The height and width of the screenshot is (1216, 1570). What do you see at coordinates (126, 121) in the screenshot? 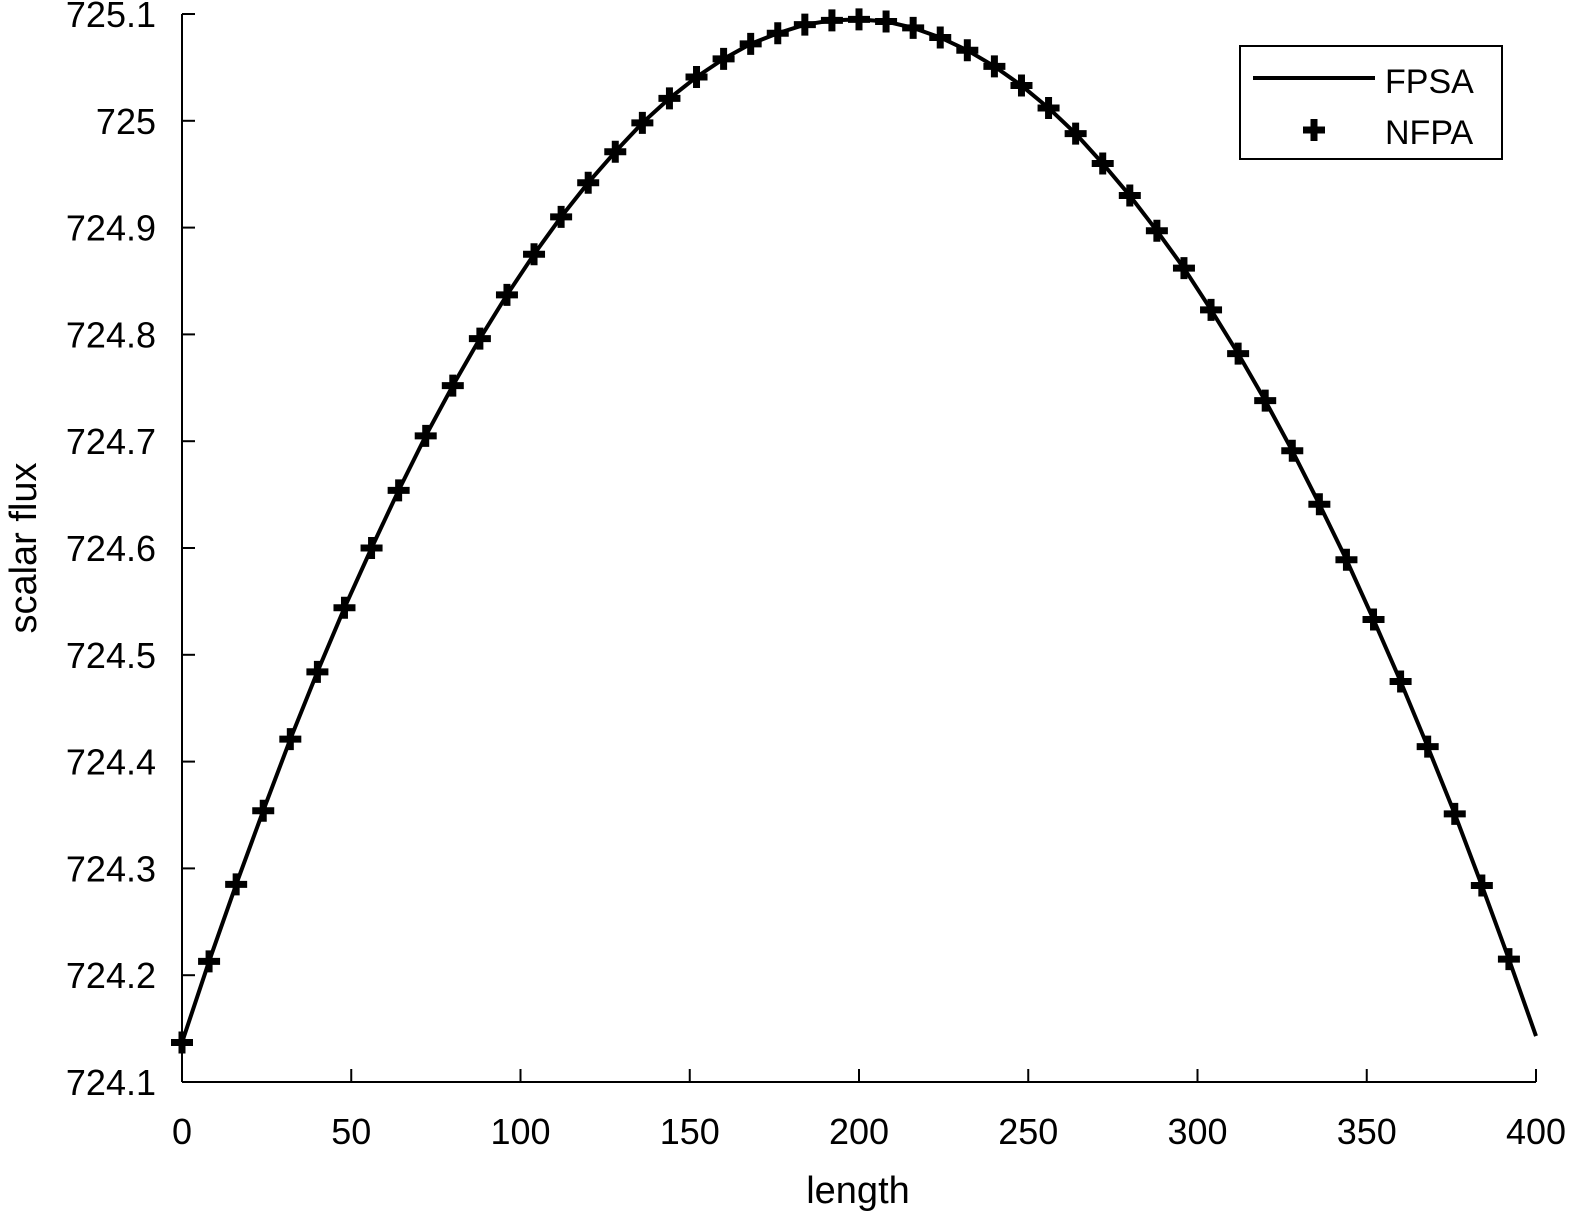
I see `y-tick-label: 725` at bounding box center [126, 121].